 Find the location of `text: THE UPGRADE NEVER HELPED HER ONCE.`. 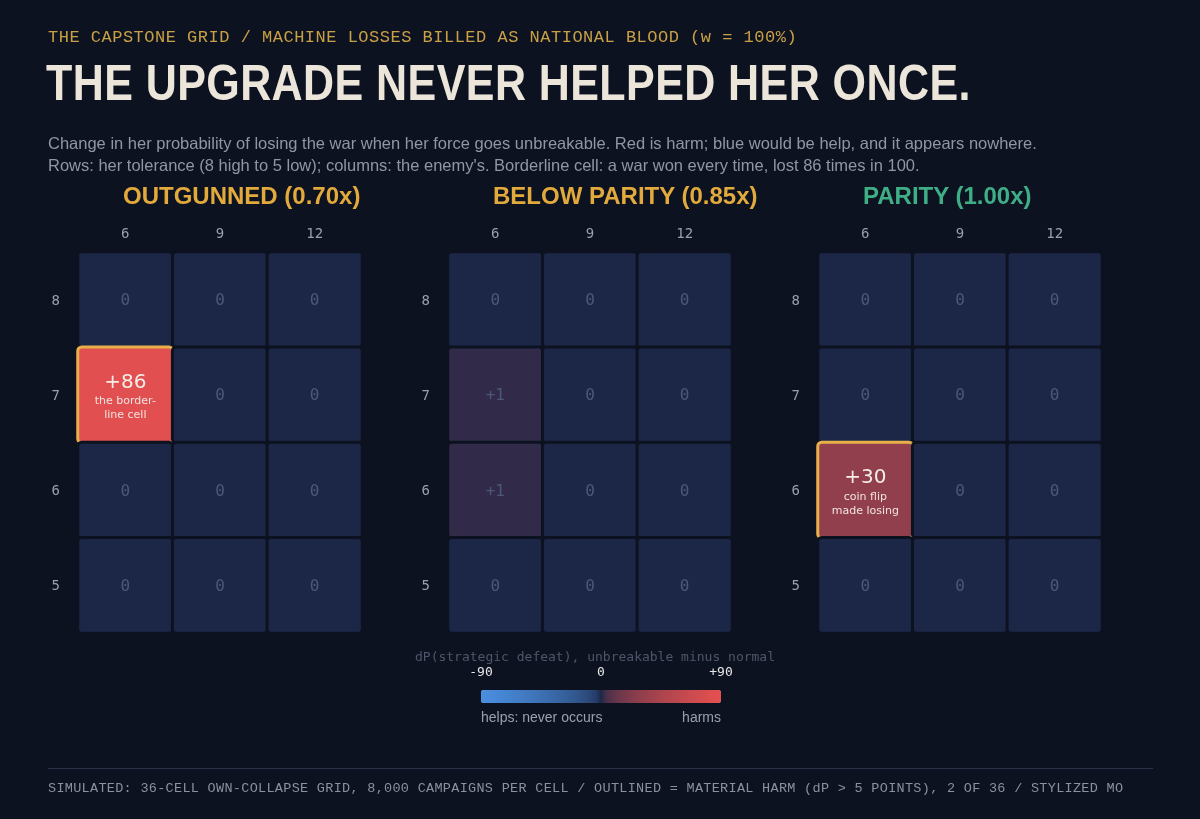

text: THE UPGRADE NEVER HELPED HER ONCE. is located at coordinates (508, 83).